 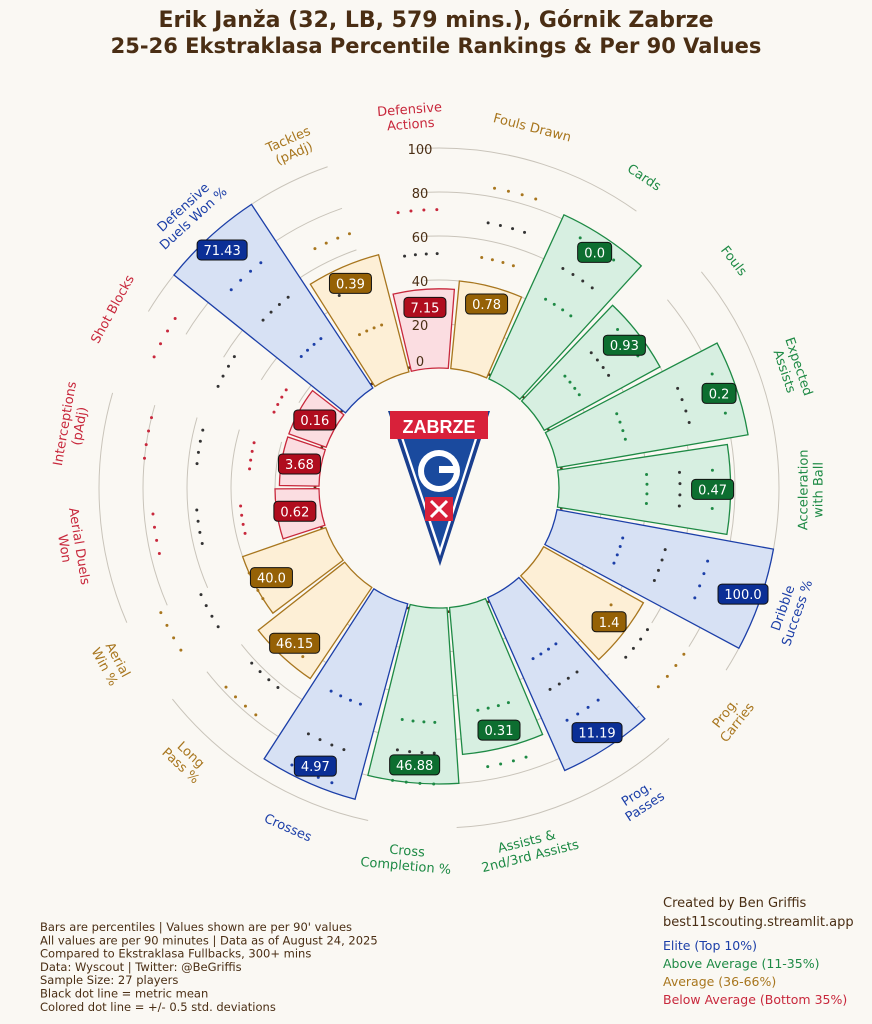 I want to click on metric-label-group: Aerial DuelsWon, so click(x=73, y=547).